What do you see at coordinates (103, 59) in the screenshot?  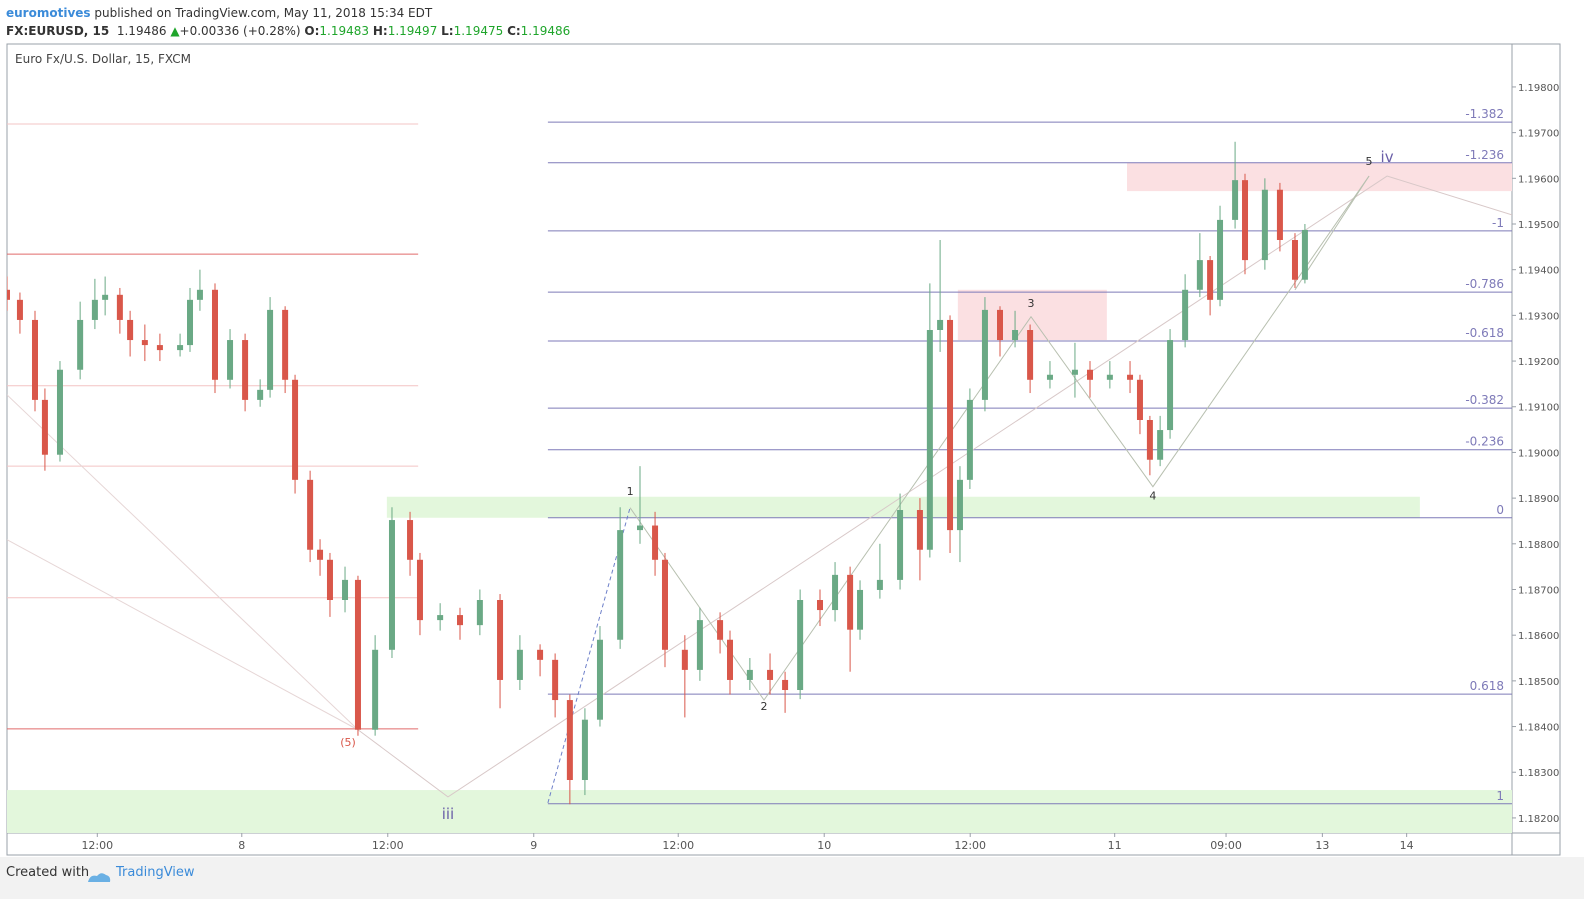 I see `chart-title: Euro Fx/U.S. Dollar, 15, FXCM` at bounding box center [103, 59].